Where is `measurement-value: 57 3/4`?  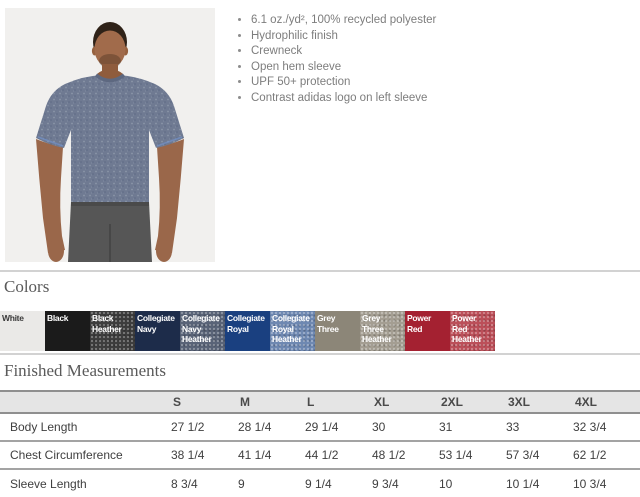
measurement-value: 57 3/4 is located at coordinates (523, 455).